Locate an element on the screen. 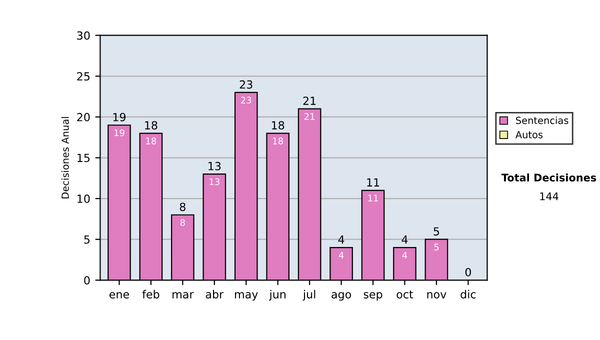 The image size is (600, 340). total-label: 13 is located at coordinates (214, 166).